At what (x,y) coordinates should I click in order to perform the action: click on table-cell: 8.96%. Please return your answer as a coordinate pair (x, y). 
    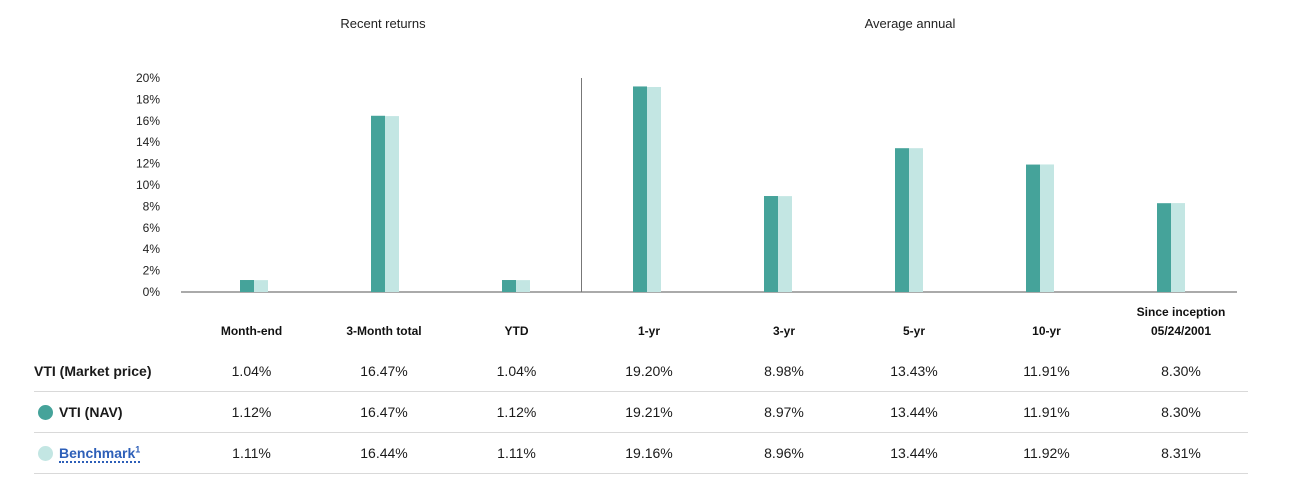
    Looking at the image, I should click on (784, 453).